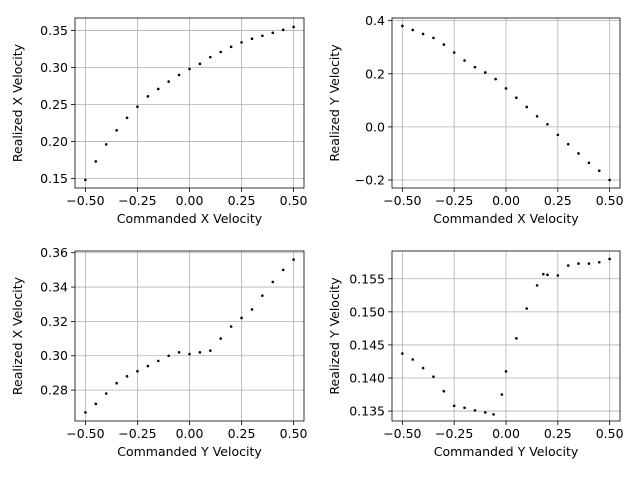 The image size is (640, 480). I want to click on y-tick-label: 0.4, so click(375, 20).